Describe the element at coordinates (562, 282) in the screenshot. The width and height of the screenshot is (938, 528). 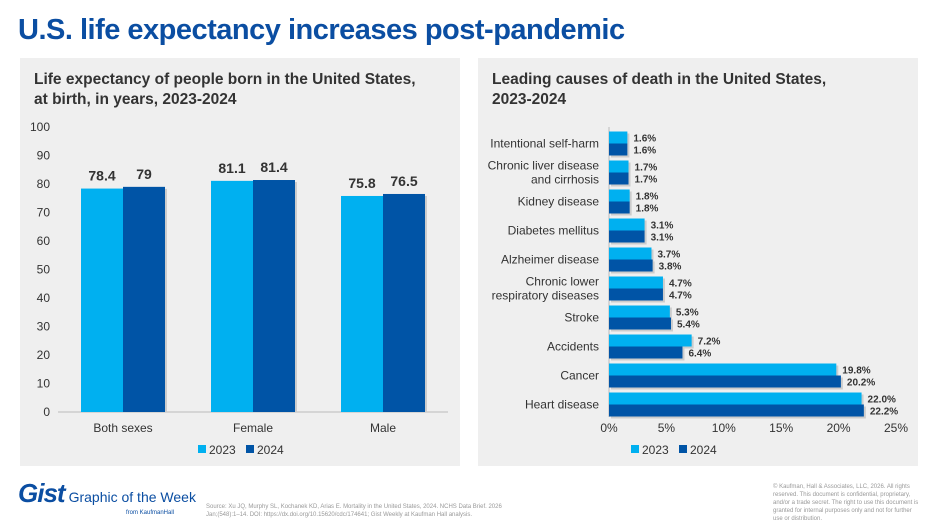
I see `category-label: Chronic lower` at that location.